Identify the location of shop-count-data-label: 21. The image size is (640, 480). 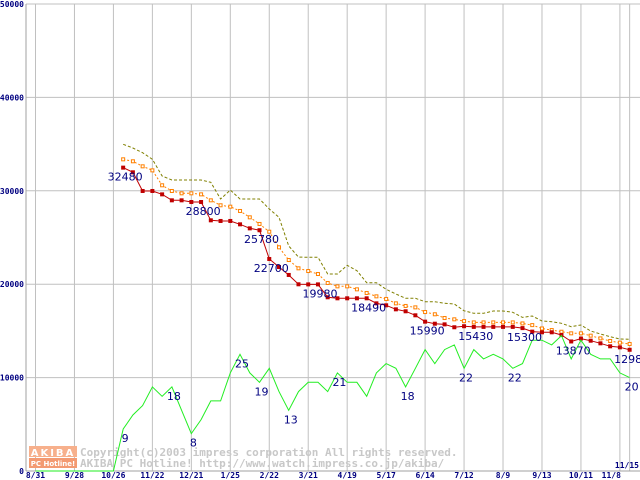
(339, 382).